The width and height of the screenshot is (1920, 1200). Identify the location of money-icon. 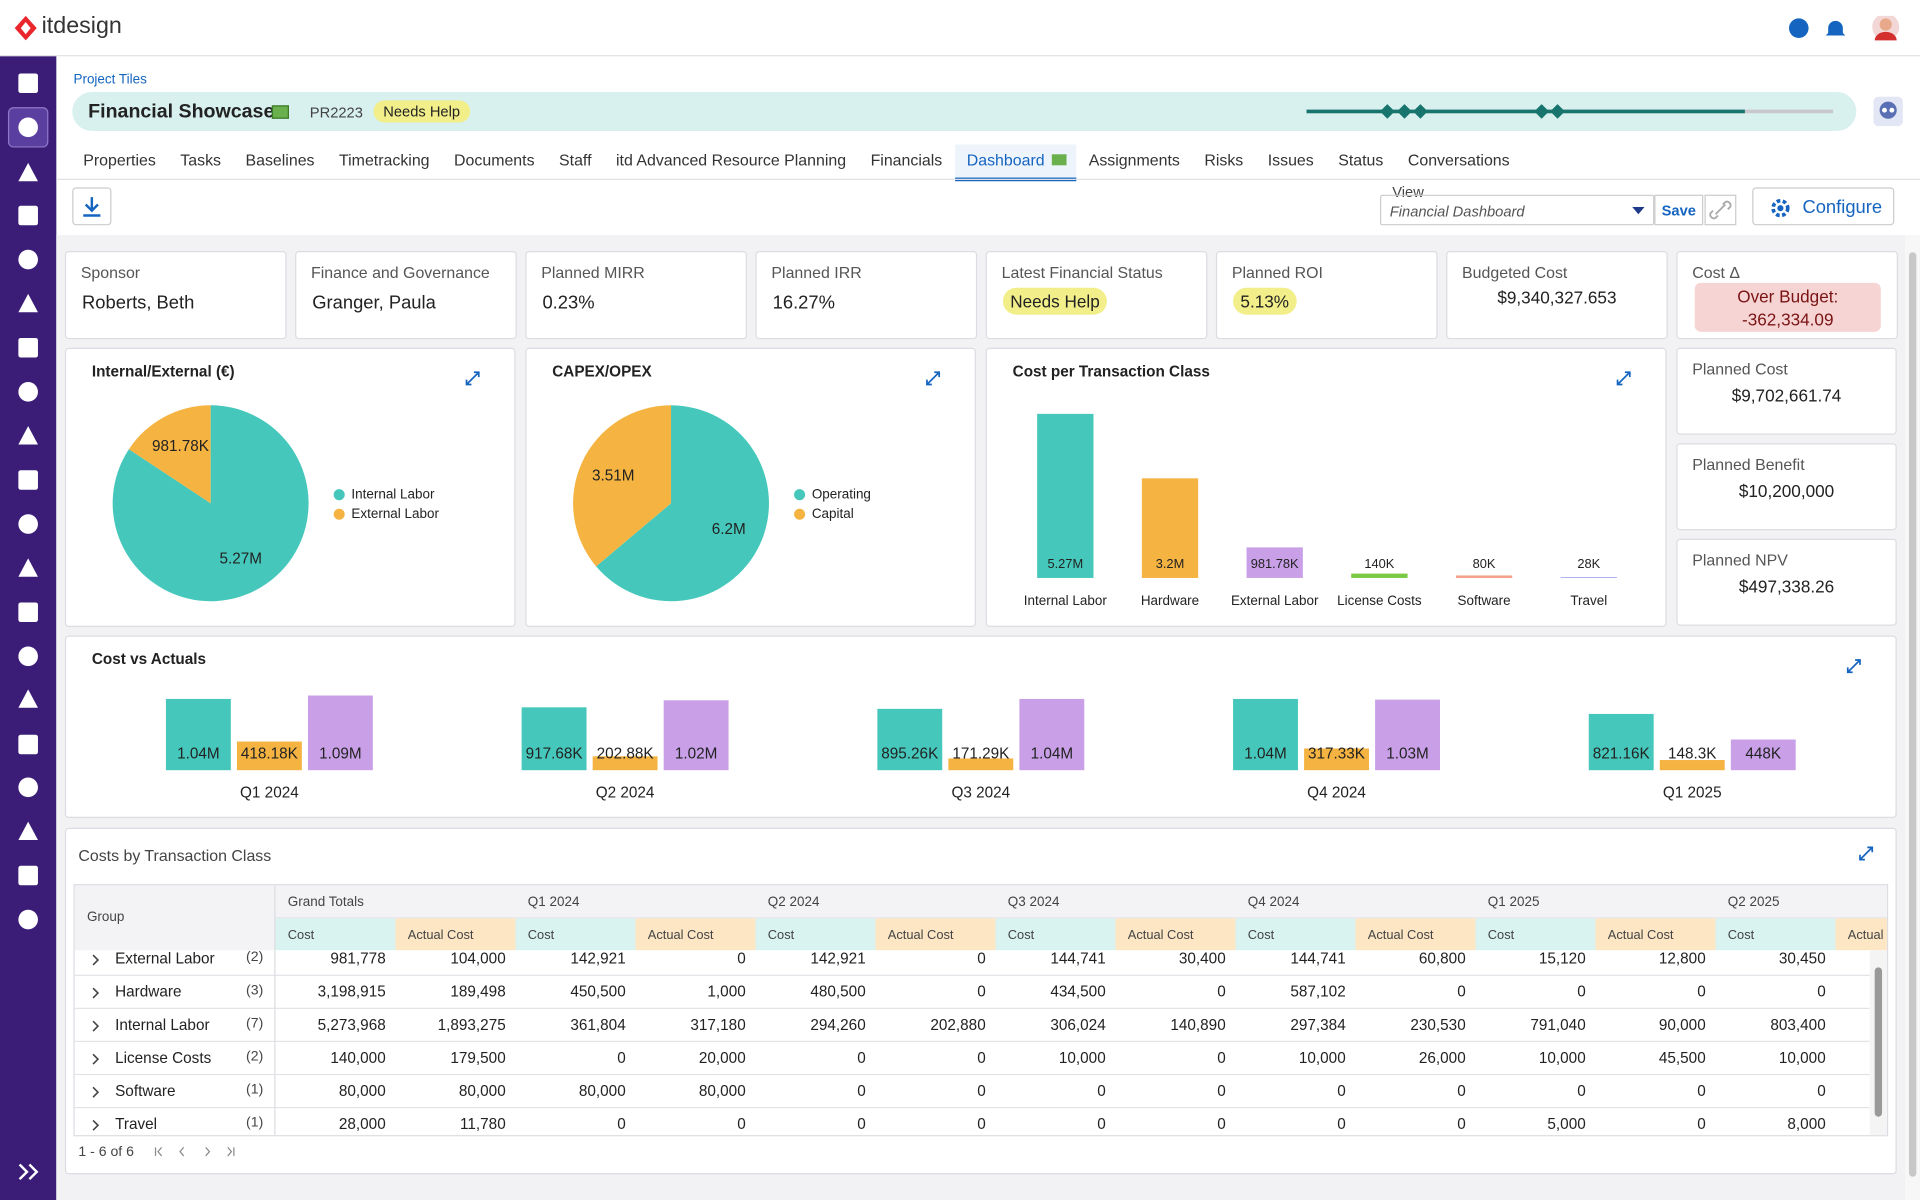
(1059, 160).